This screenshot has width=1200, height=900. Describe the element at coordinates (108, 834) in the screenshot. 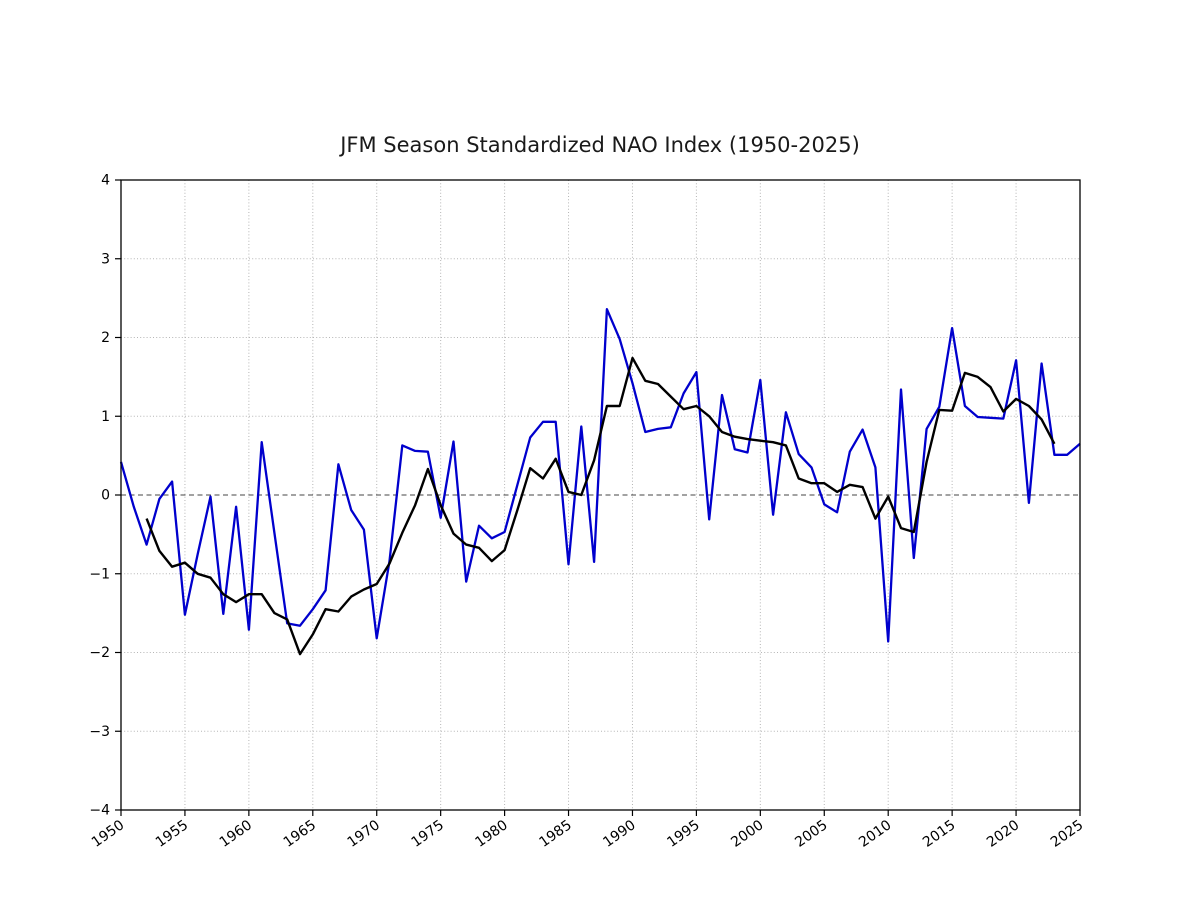

I see `x-axis-tick-label: 1950` at that location.